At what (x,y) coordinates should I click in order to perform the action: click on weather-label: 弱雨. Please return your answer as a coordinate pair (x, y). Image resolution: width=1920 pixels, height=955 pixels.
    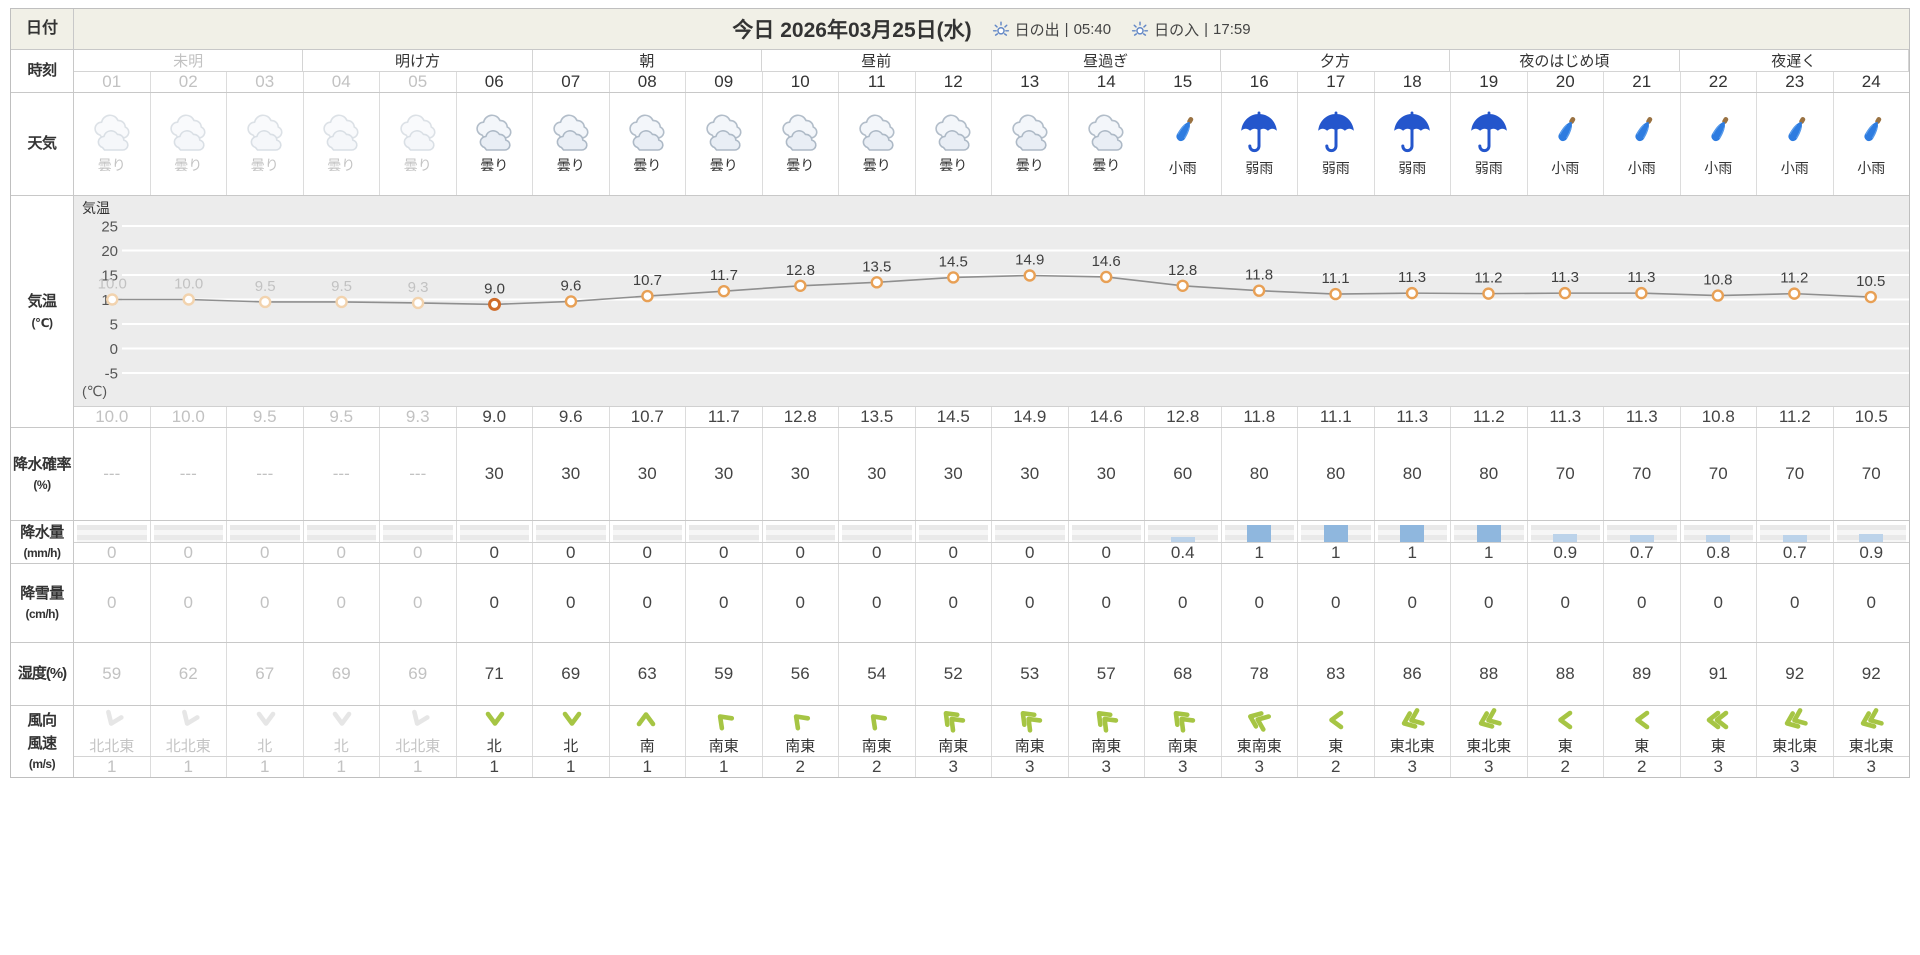
    Looking at the image, I should click on (1335, 168).